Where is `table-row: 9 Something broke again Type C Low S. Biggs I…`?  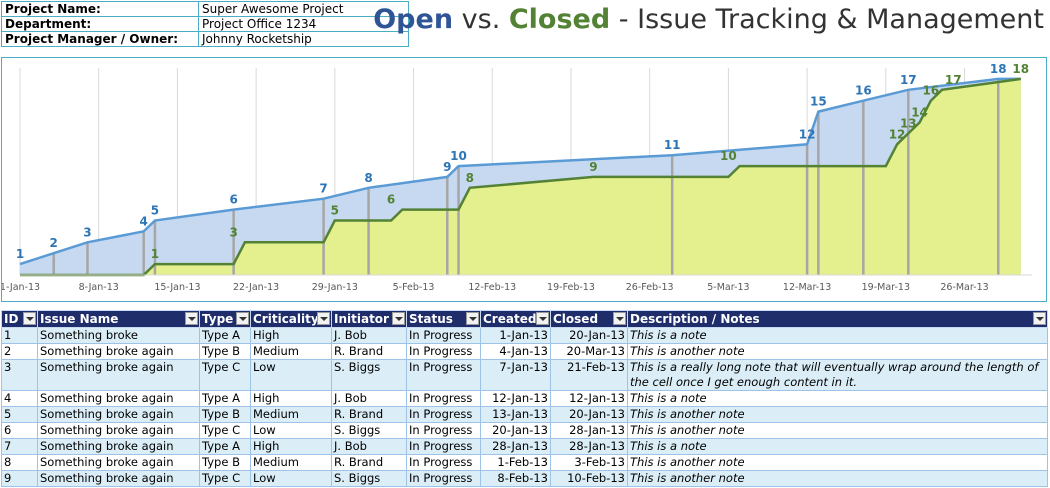
table-row: 9 Something broke again Type C Low S. Biggs I… is located at coordinates (524, 478).